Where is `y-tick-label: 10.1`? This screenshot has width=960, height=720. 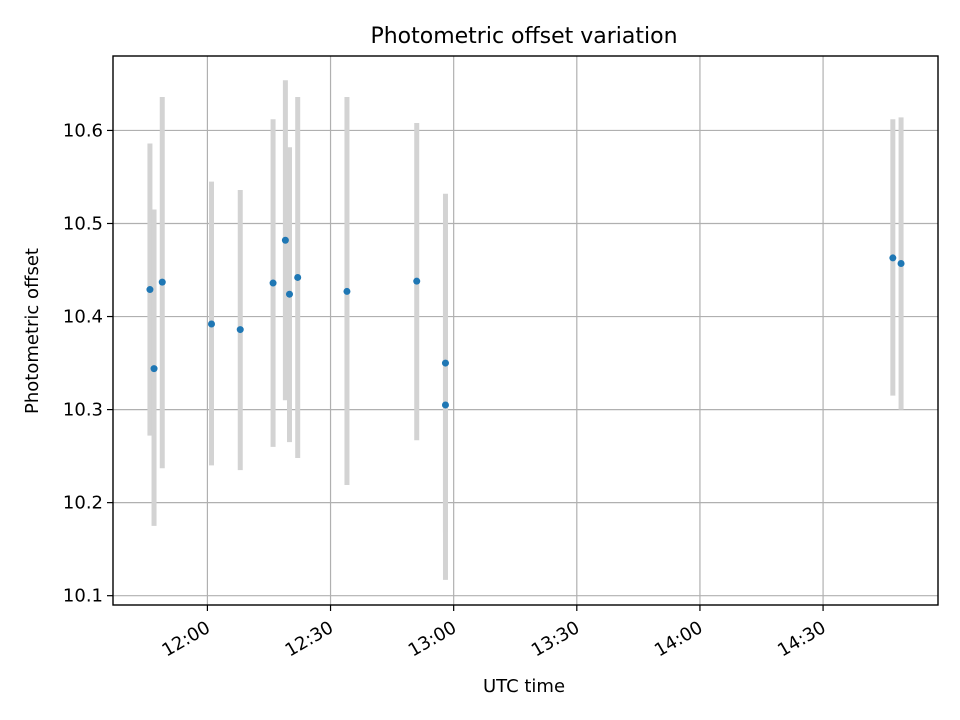 y-tick-label: 10.1 is located at coordinates (83, 596).